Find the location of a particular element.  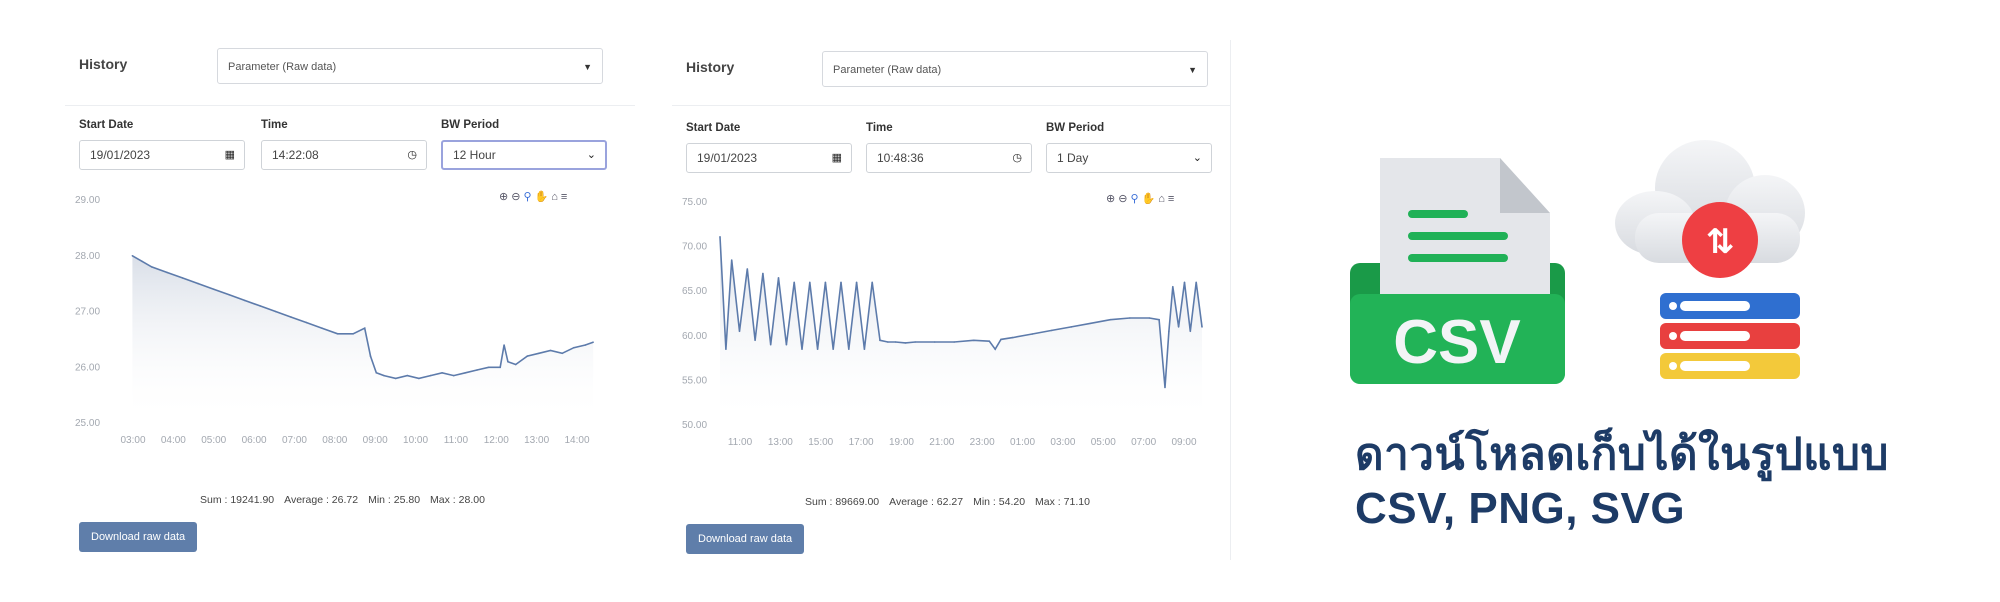

x-tick-label: 11:00 is located at coordinates (456, 440).